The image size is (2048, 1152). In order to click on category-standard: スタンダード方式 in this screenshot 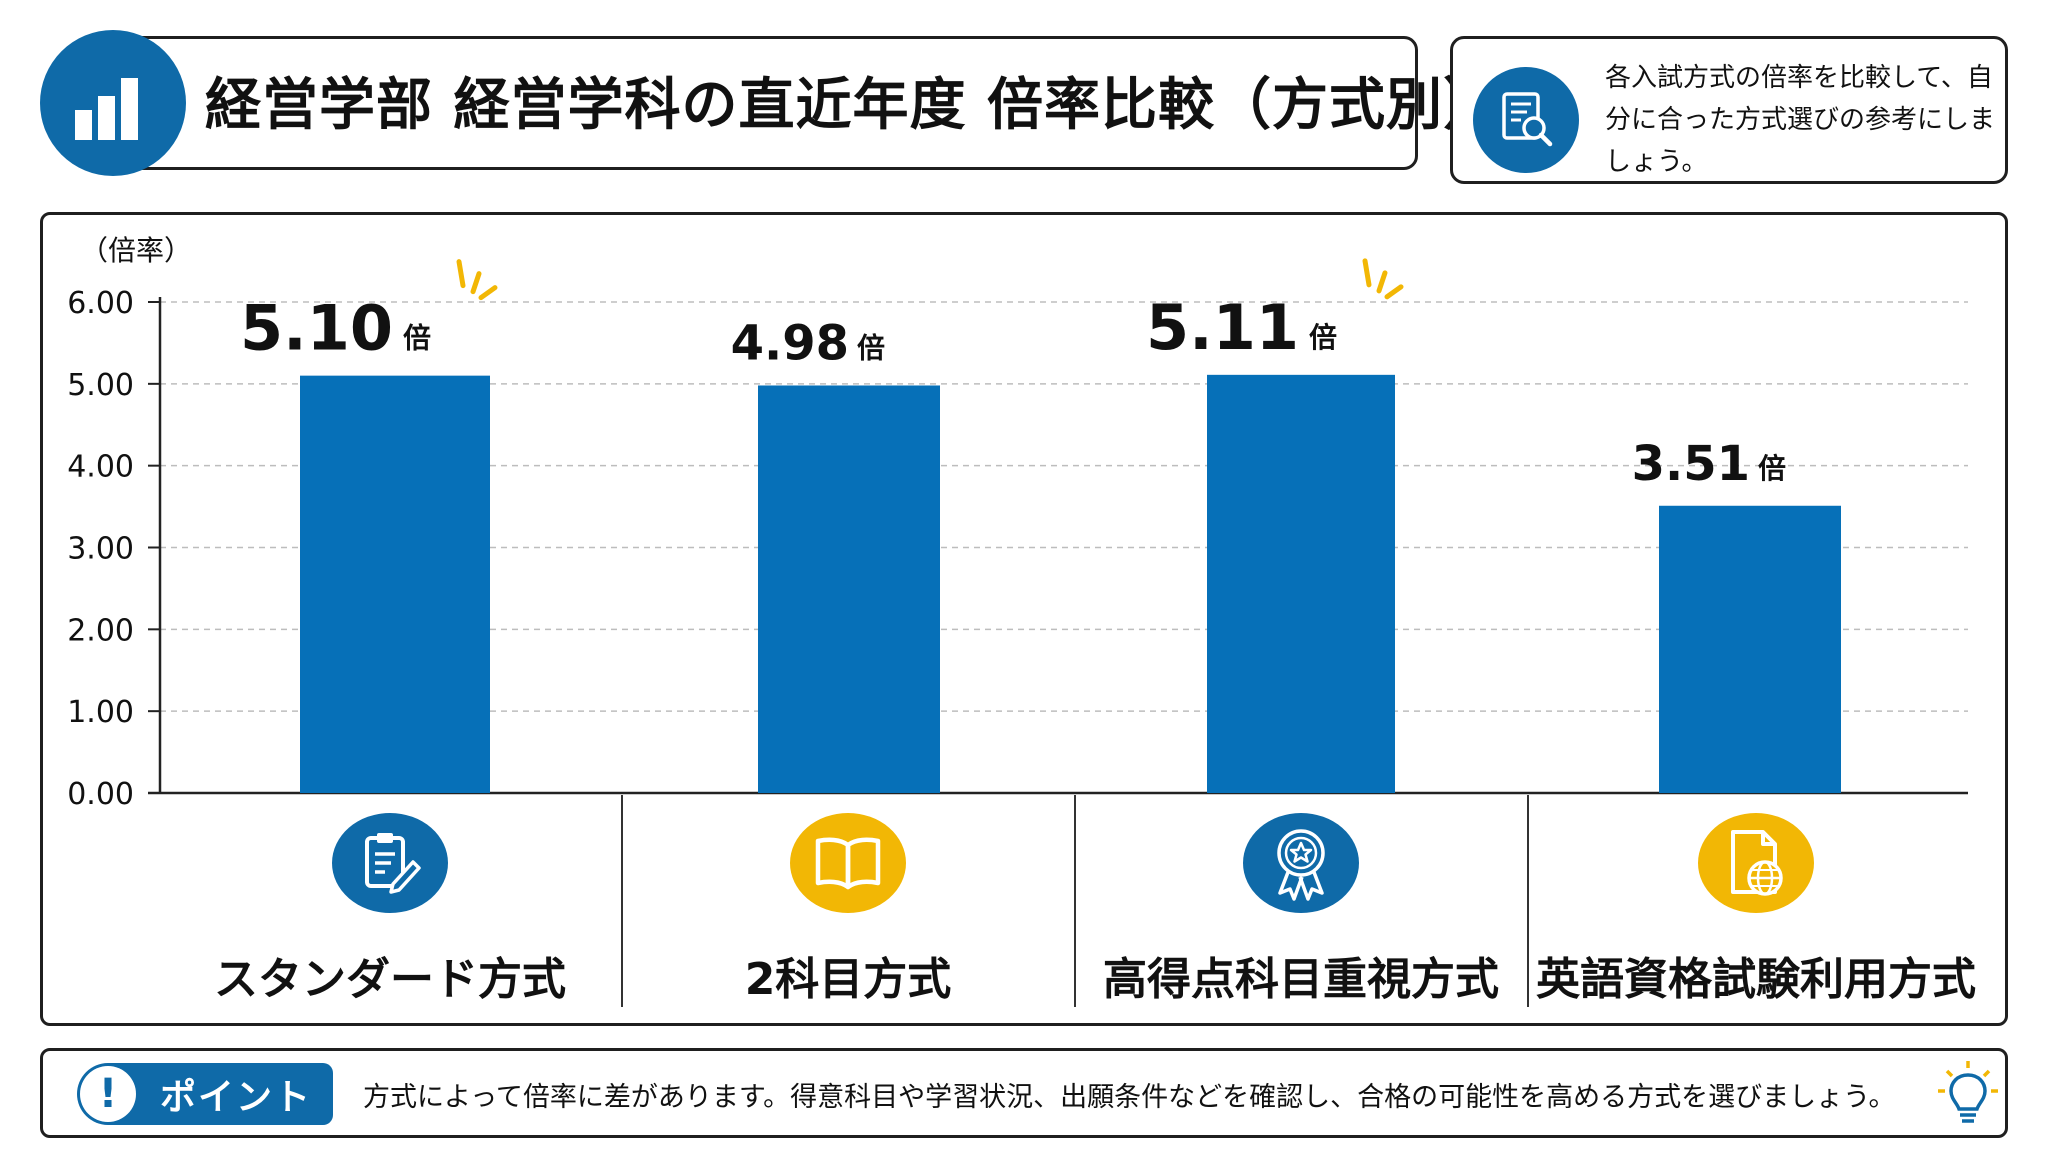, I will do `click(390, 901)`.